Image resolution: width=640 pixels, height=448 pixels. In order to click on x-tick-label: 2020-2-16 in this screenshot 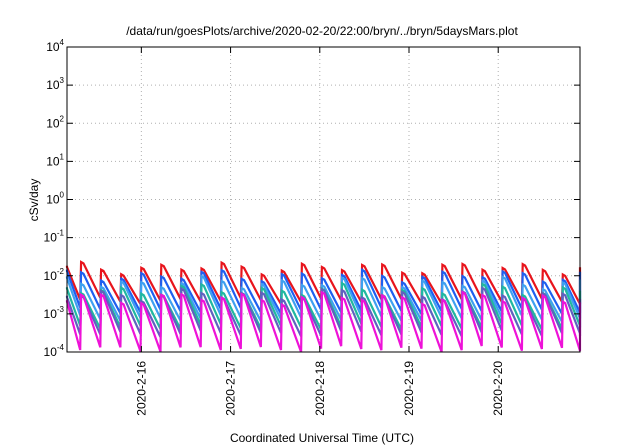, I will do `click(141, 388)`.